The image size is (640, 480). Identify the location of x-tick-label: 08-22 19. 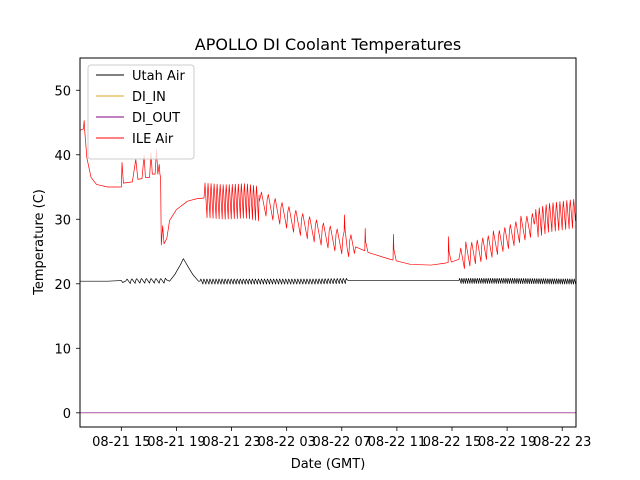
(507, 442).